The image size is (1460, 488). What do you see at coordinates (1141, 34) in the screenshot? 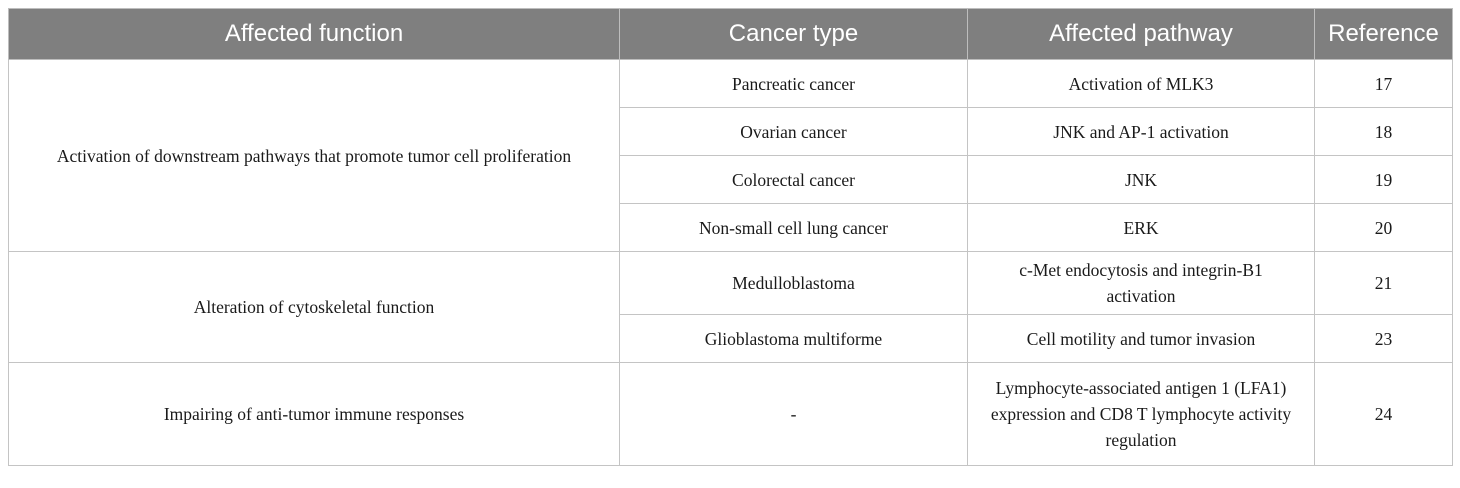
I see `header-affected-pathway: Affected pathway` at bounding box center [1141, 34].